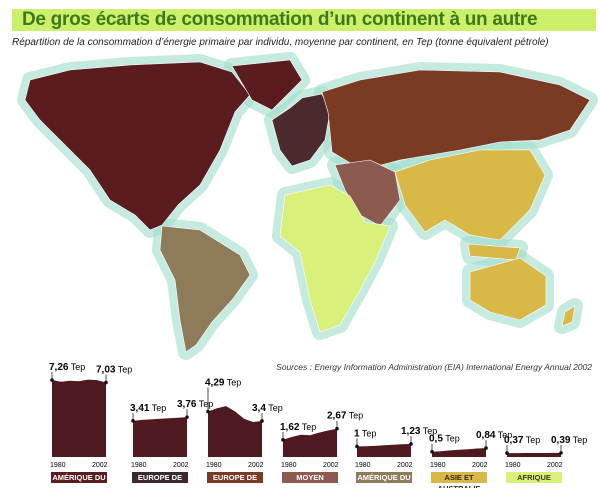  What do you see at coordinates (459, 480) in the screenshot?
I see `continent-label: ASIE ET AUSTRALIE` at bounding box center [459, 480].